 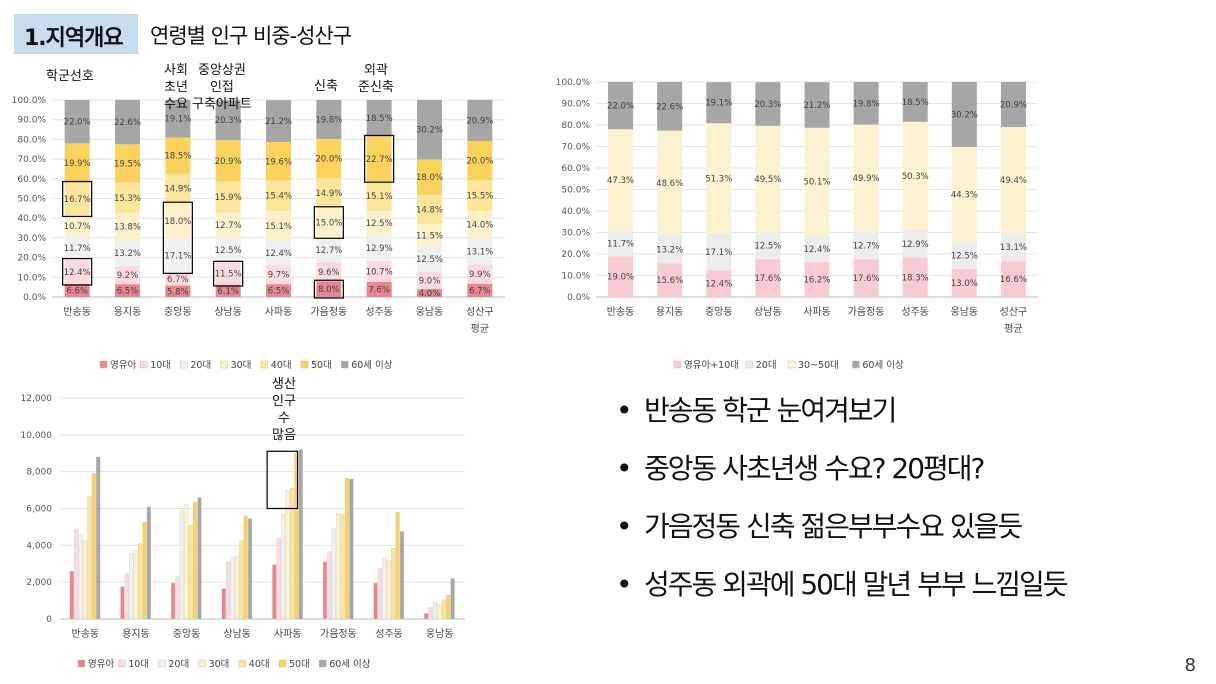 What do you see at coordinates (816, 106) in the screenshot?
I see `data-label: 21.2%` at bounding box center [816, 106].